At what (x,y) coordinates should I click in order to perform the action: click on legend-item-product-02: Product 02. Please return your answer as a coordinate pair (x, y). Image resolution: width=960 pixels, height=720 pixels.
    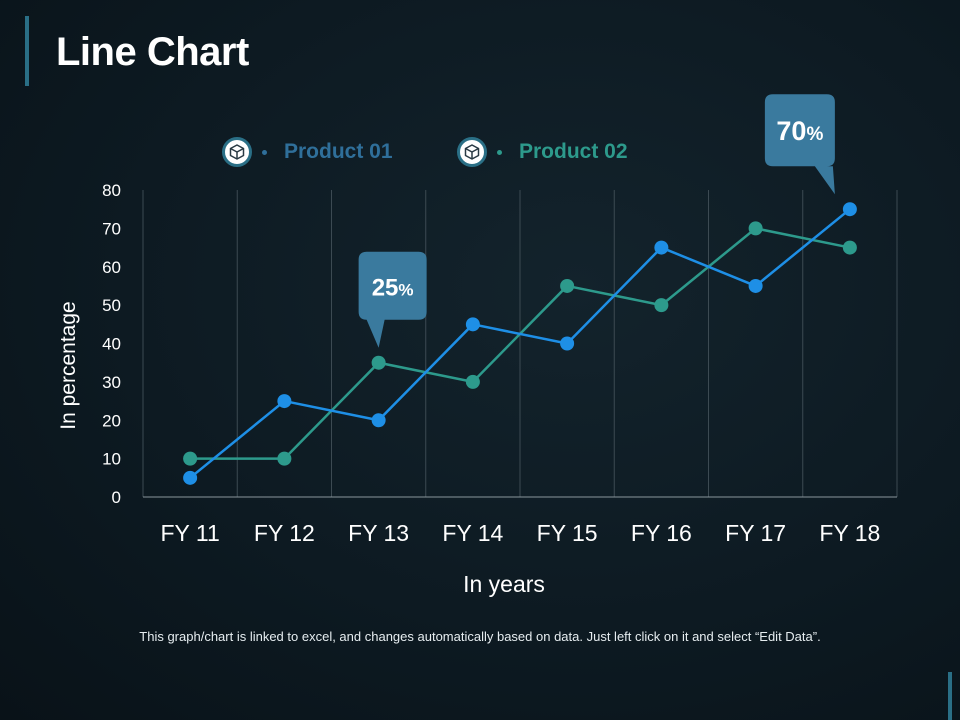
    Looking at the image, I should click on (542, 152).